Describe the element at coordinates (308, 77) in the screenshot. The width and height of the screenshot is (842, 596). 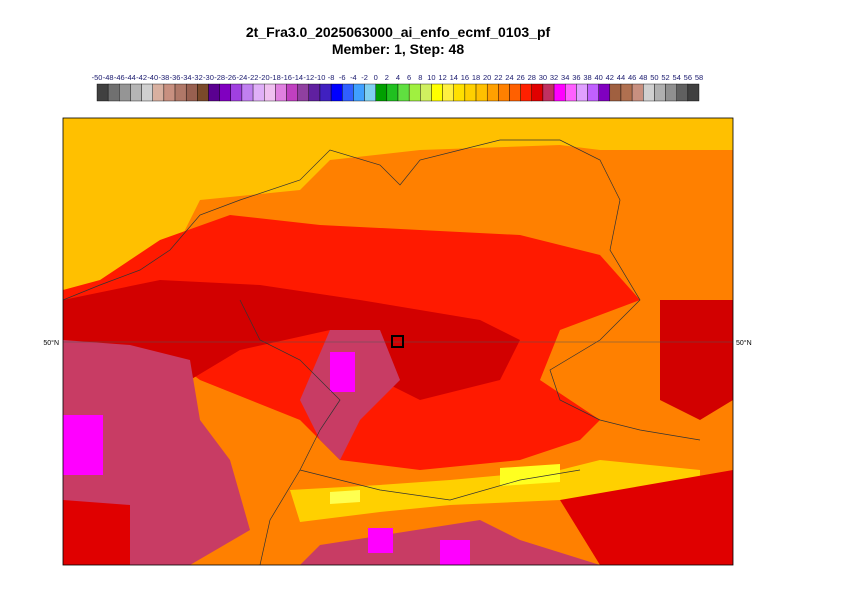
I see `colorbar-label: -12` at that location.